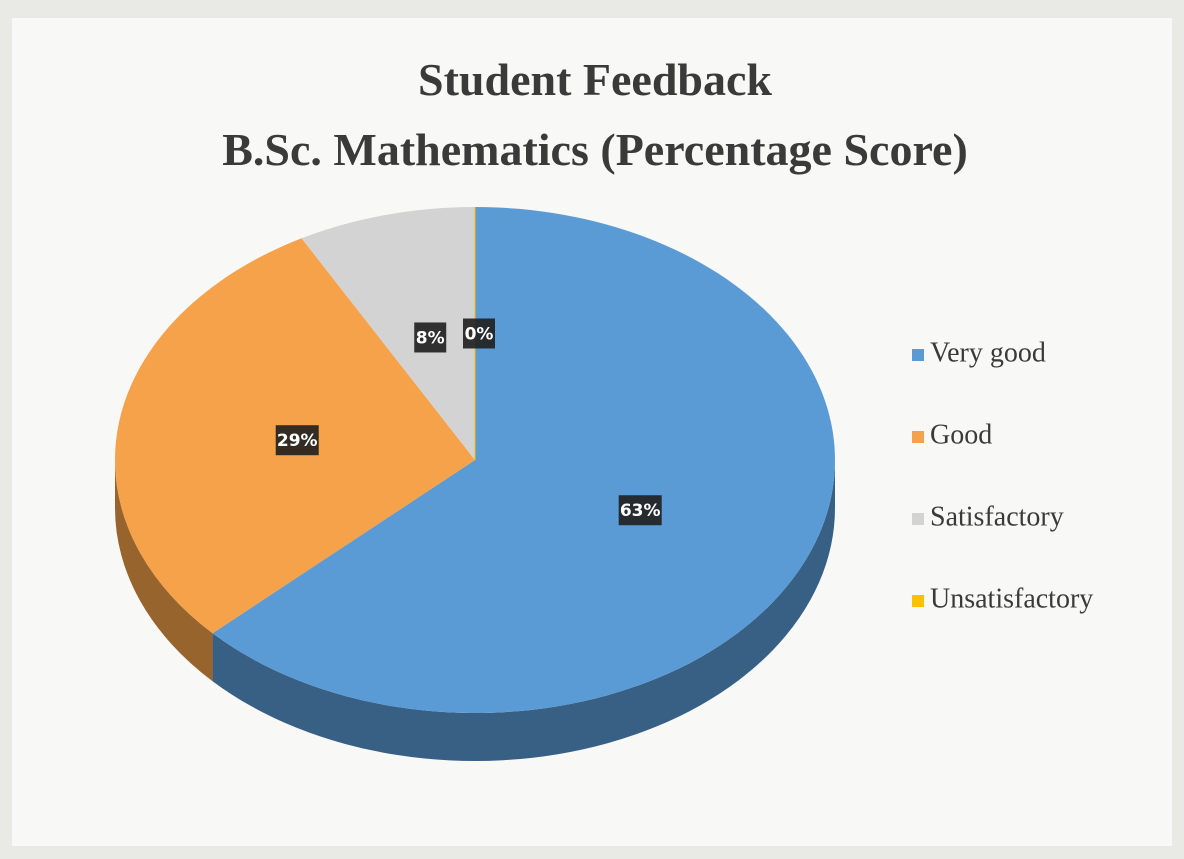 The image size is (1184, 859). What do you see at coordinates (997, 516) in the screenshot?
I see `legend-label: Satisfactory` at bounding box center [997, 516].